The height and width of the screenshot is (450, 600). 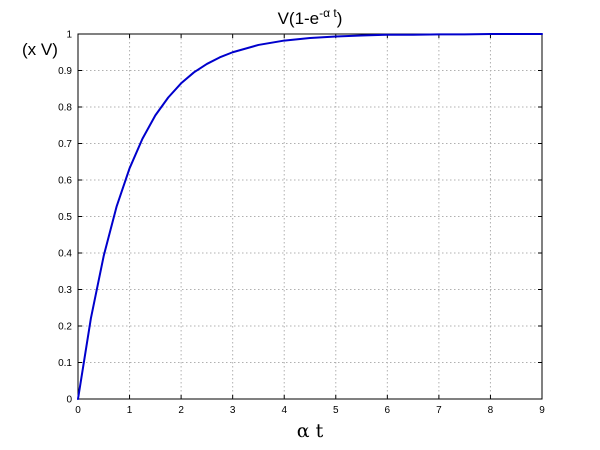 I want to click on x-tick-label: 9, so click(x=542, y=410).